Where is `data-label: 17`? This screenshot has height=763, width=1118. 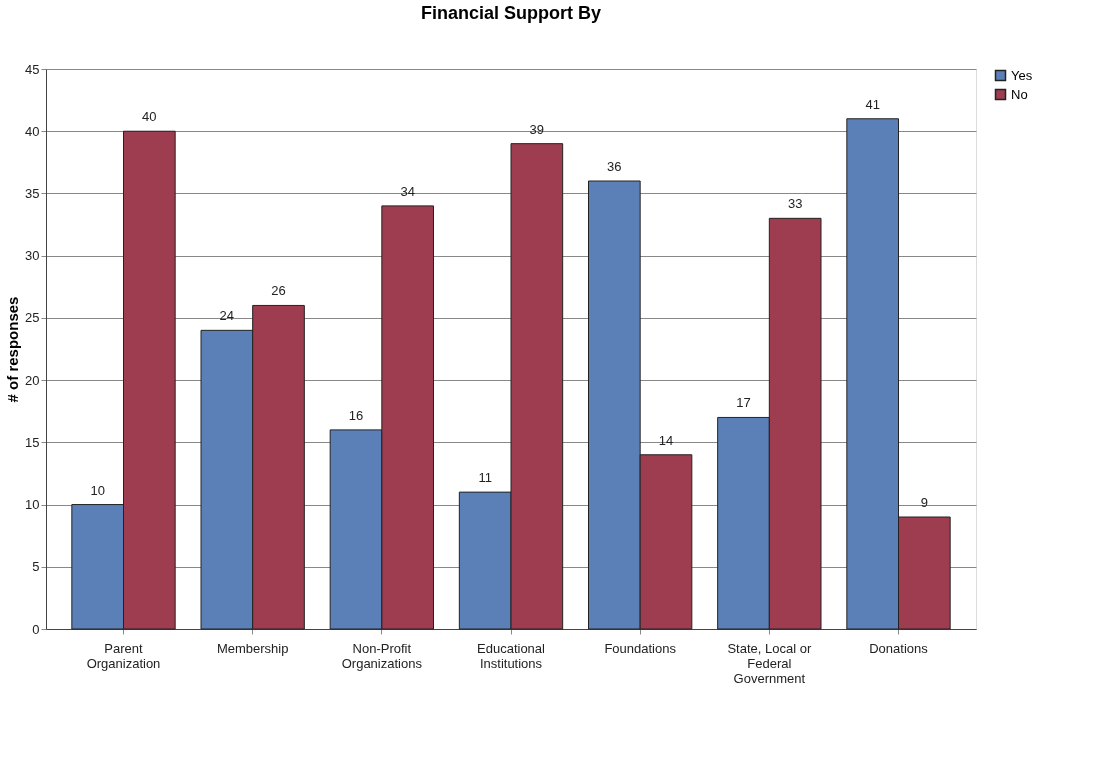 data-label: 17 is located at coordinates (743, 403).